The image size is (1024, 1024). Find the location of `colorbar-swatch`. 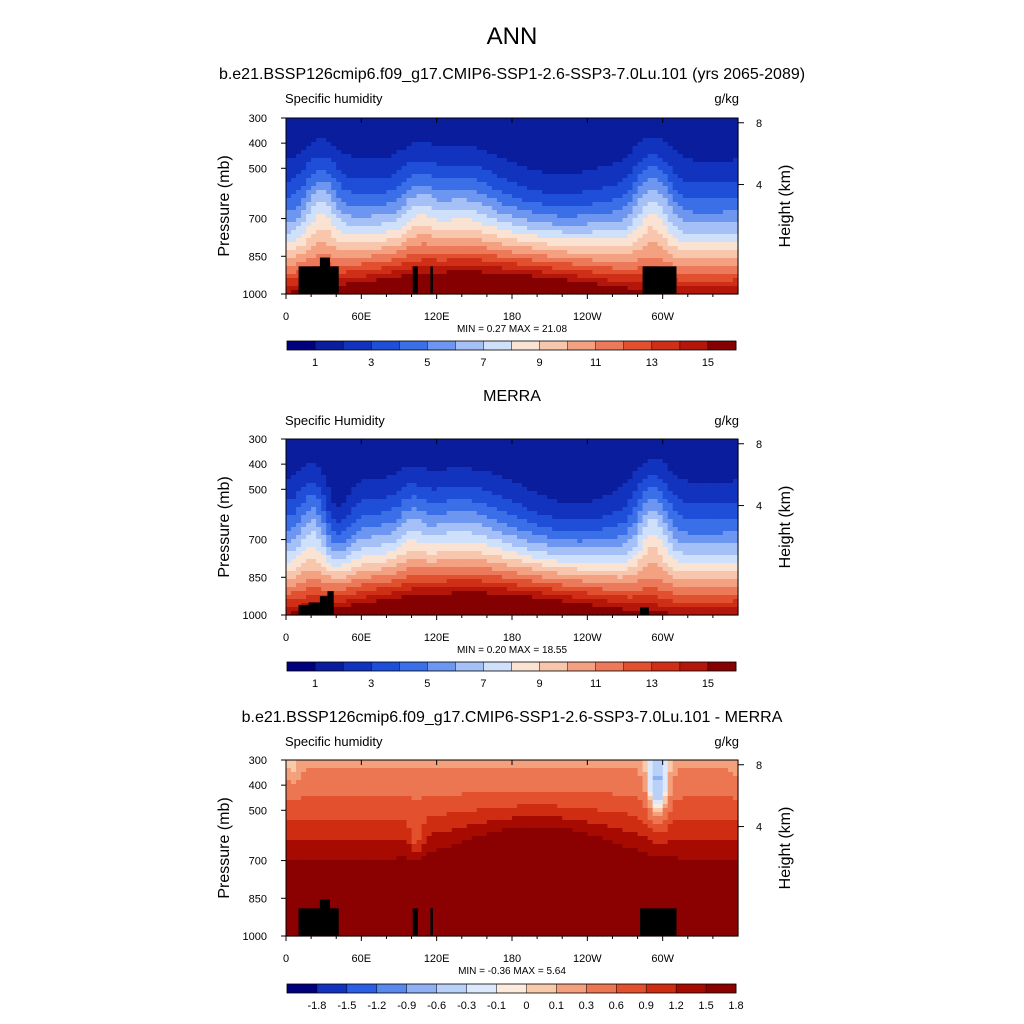

colorbar-swatch is located at coordinates (525, 345).